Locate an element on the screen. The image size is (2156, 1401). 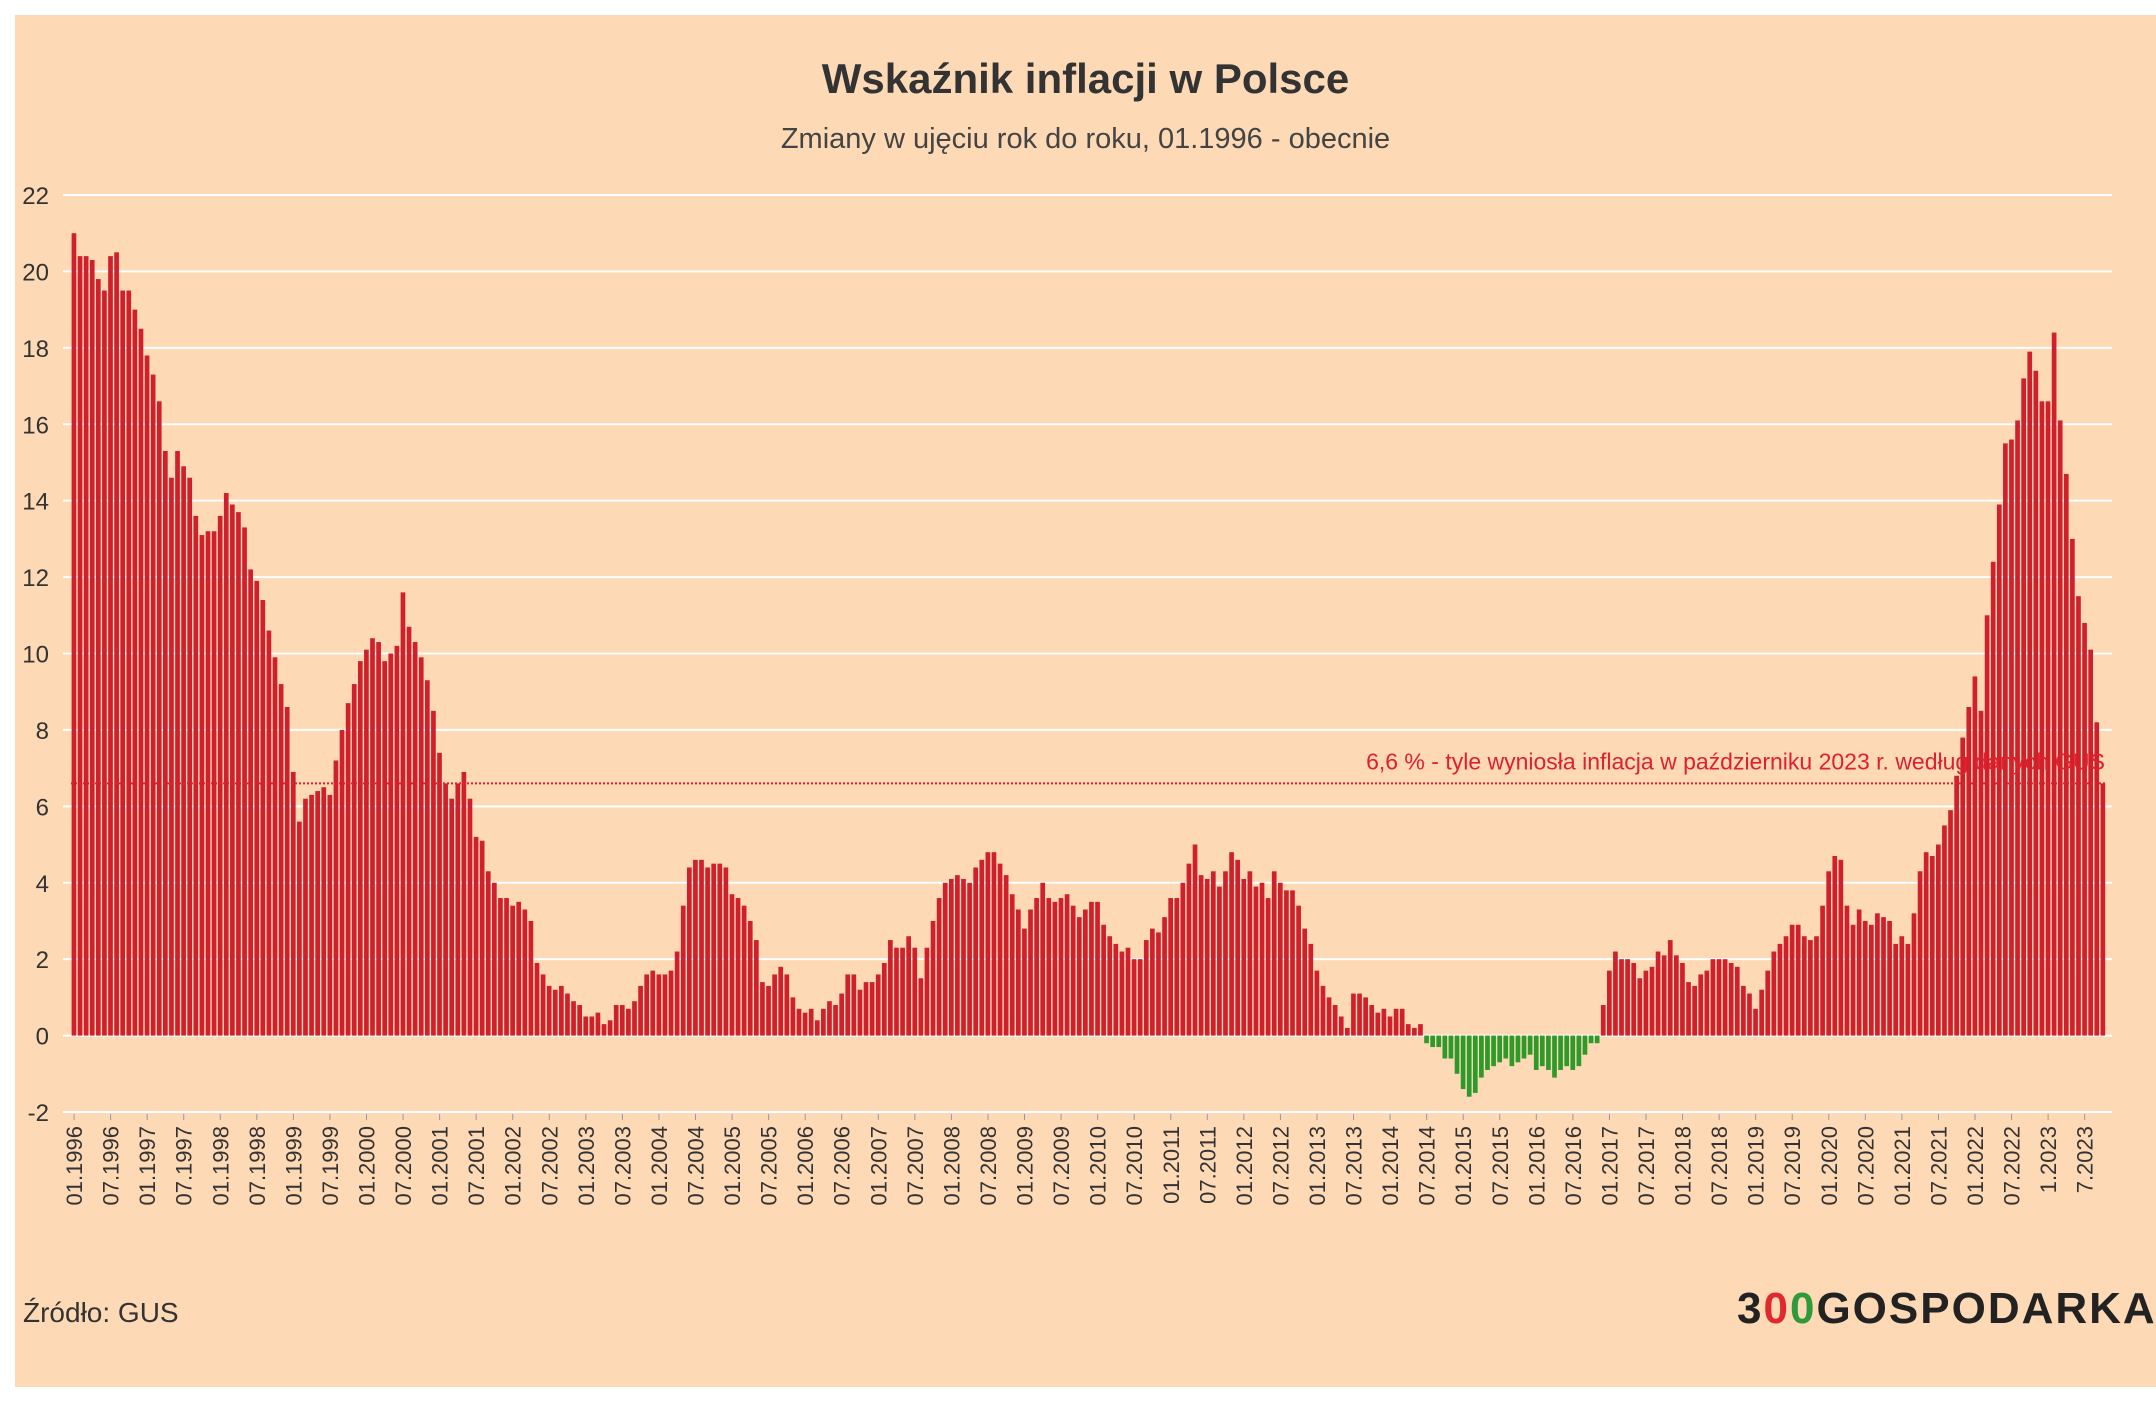
x-tick-label: 7.2023 is located at coordinates (2085, 1159).